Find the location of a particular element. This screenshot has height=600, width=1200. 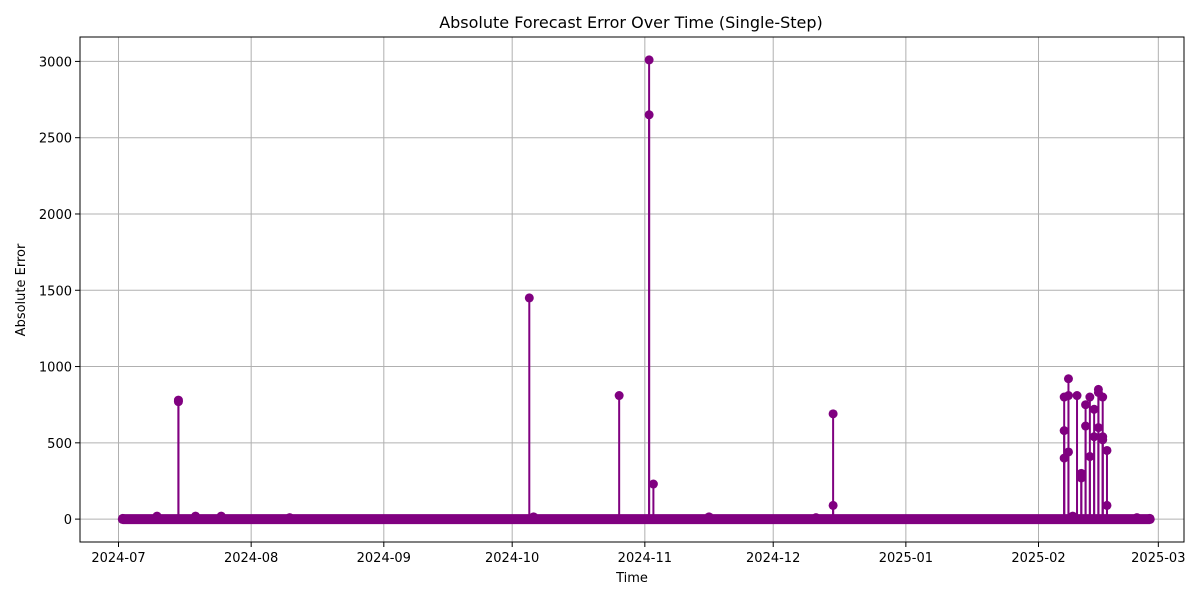

x-tick-label: 2024-08 is located at coordinates (251, 558).